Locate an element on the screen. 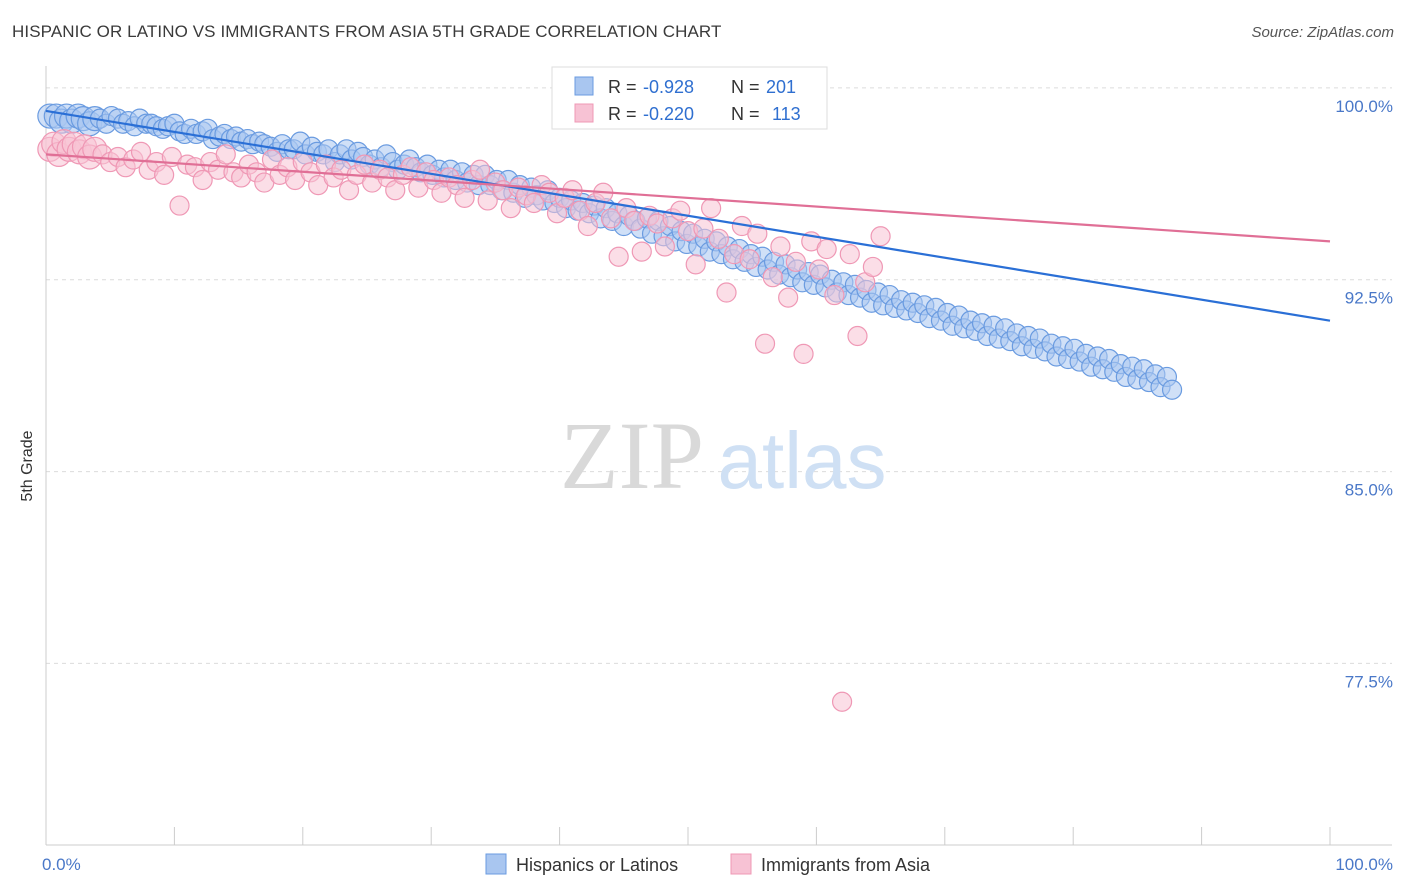 The image size is (1406, 892). stats-n-label-1: N = is located at coordinates (745, 114).